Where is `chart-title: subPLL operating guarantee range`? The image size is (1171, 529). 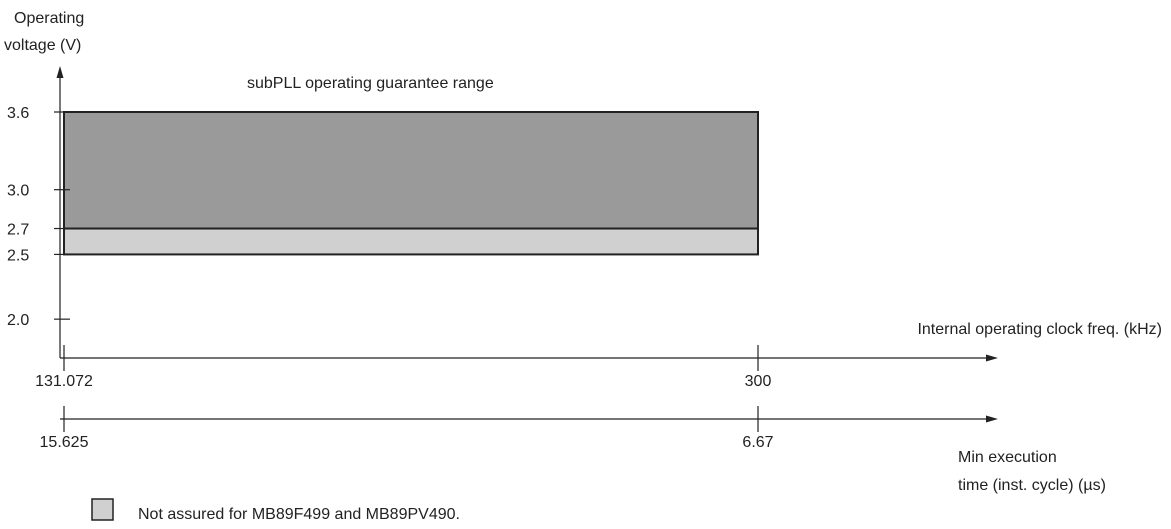 chart-title: subPLL operating guarantee range is located at coordinates (370, 83).